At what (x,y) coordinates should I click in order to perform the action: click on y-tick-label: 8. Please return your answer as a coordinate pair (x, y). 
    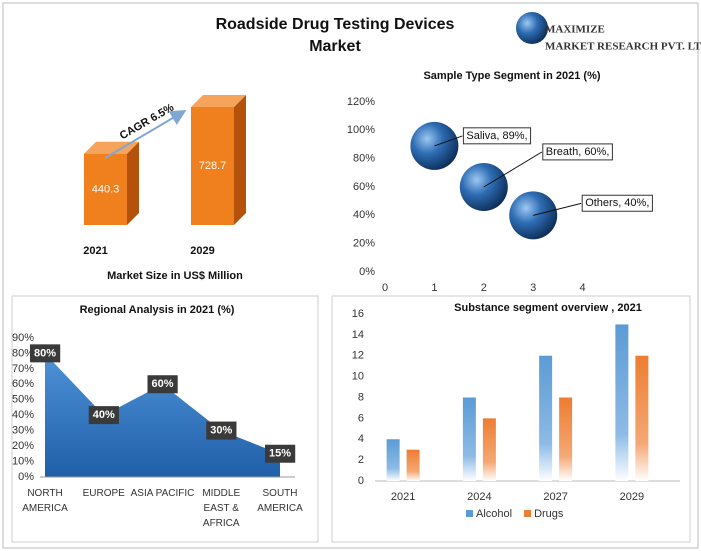
    Looking at the image, I should click on (361, 397).